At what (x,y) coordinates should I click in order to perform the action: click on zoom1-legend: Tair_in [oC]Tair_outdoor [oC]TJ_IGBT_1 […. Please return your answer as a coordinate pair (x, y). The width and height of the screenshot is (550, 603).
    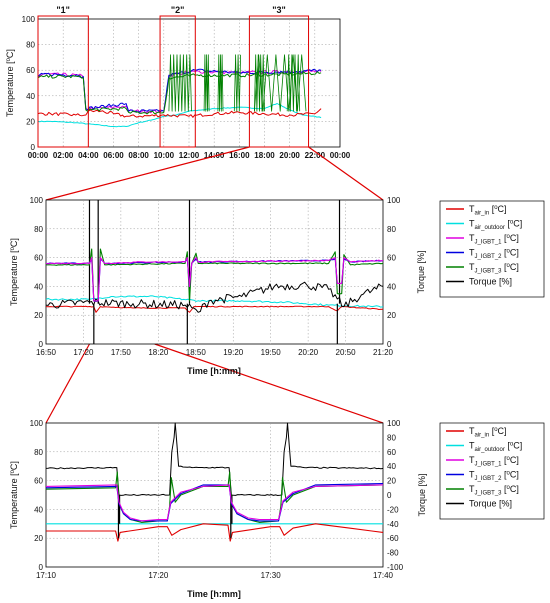
    Looking at the image, I should click on (492, 249).